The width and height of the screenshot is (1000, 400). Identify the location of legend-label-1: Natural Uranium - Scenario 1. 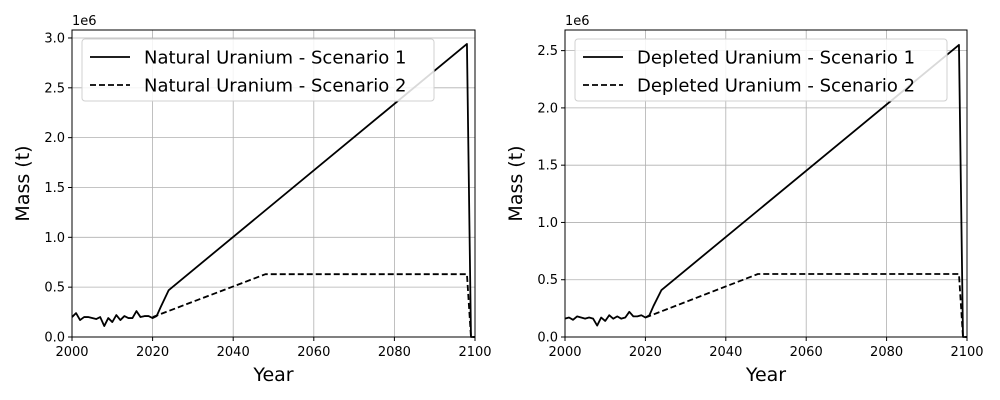
(275, 58).